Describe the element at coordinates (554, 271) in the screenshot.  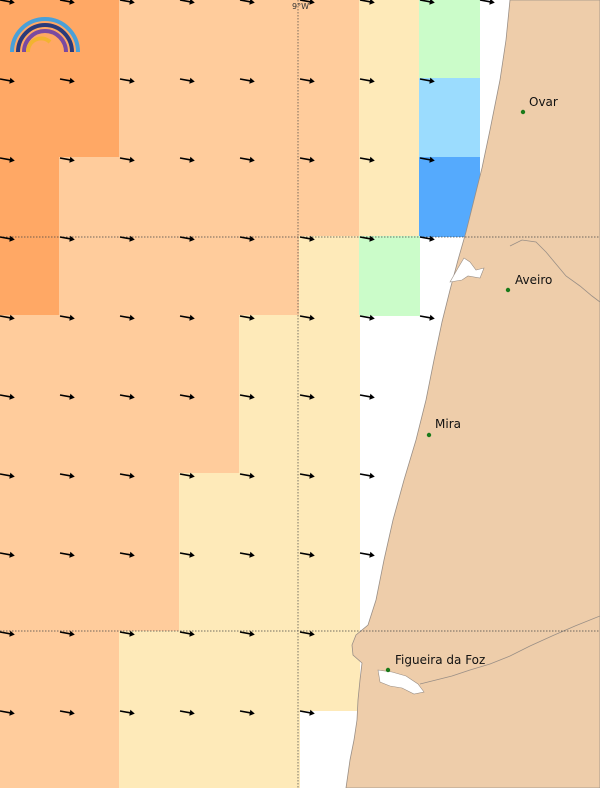
I see `vouga-river` at that location.